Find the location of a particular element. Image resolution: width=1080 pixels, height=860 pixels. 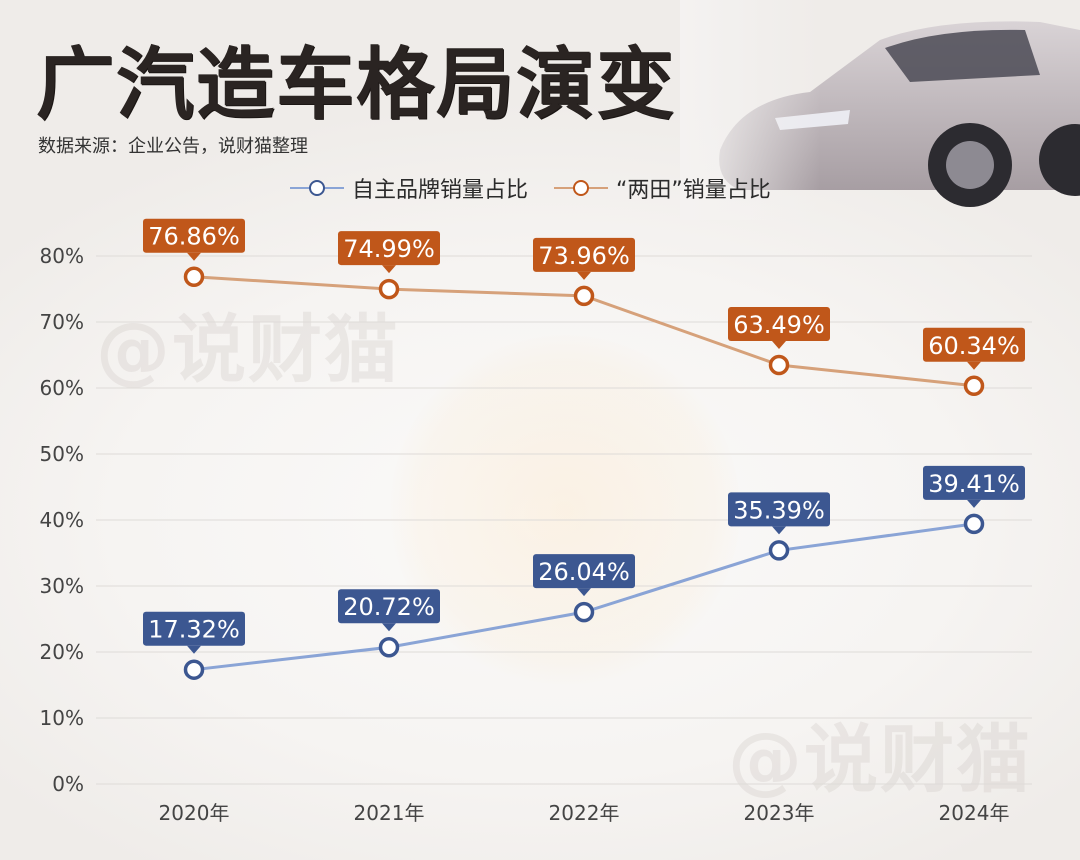

data-label: 35.39% is located at coordinates (779, 510).